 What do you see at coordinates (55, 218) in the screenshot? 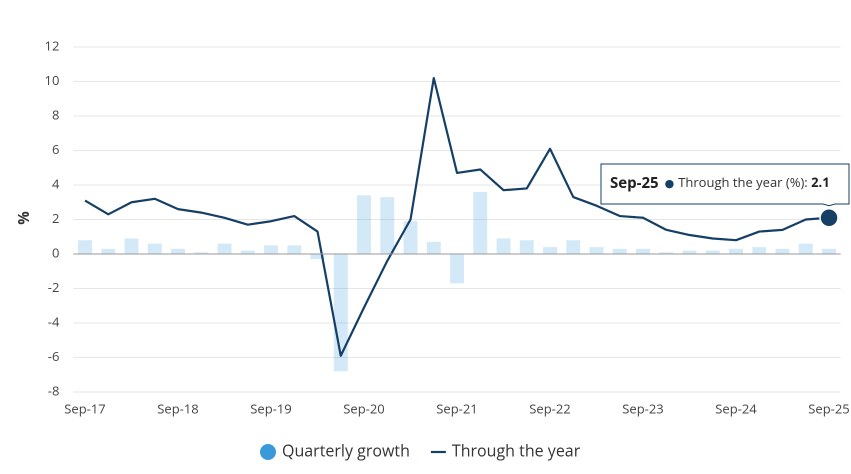
I see `y-tick-label: 2` at bounding box center [55, 218].